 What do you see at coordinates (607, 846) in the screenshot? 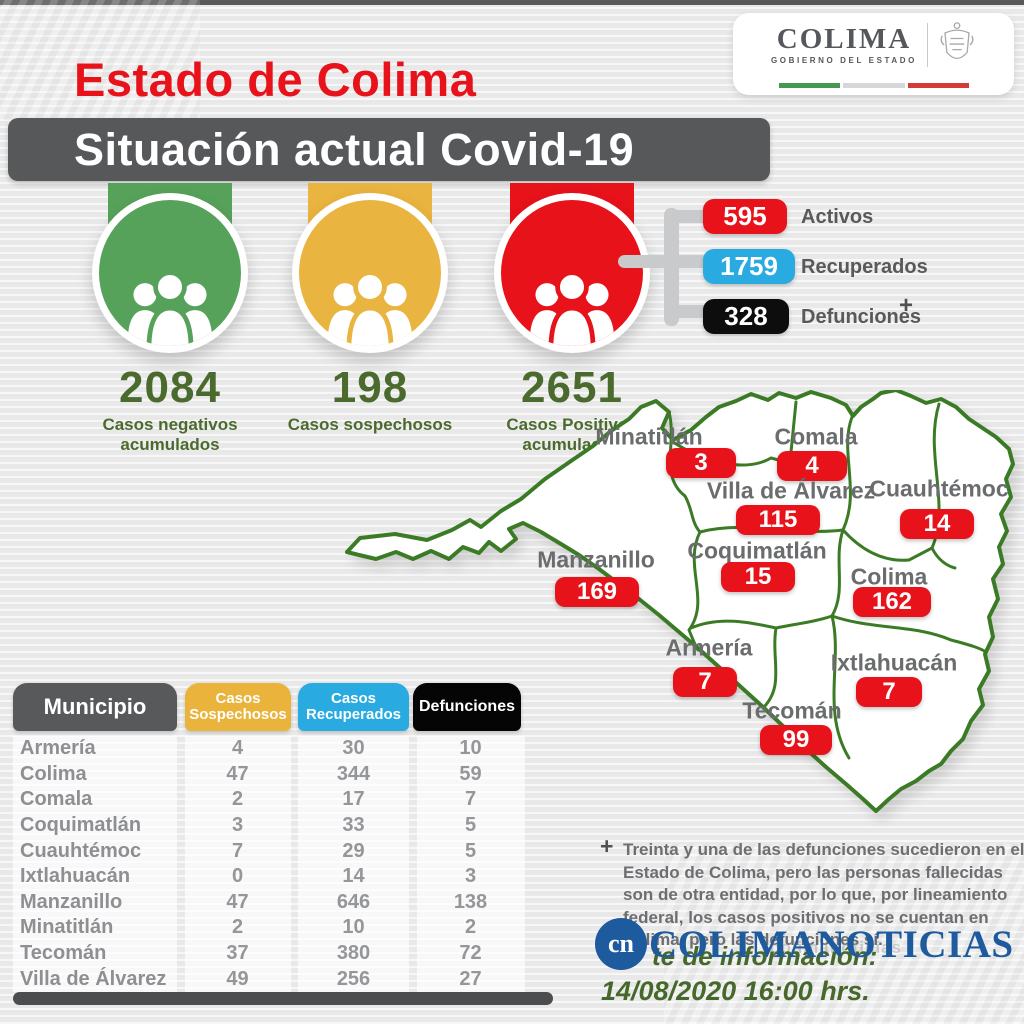
I see `footnote-marker: +` at bounding box center [607, 846].